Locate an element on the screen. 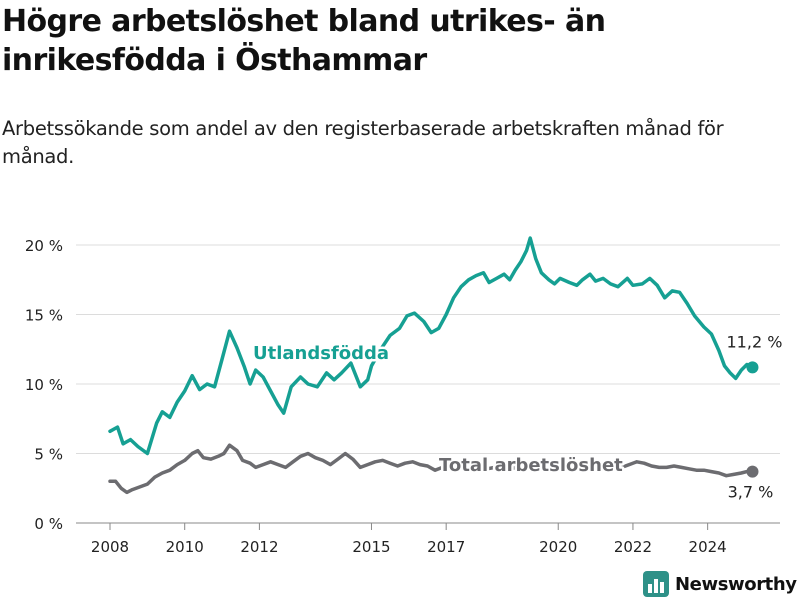  x-tick-label: 2010 is located at coordinates (185, 547).